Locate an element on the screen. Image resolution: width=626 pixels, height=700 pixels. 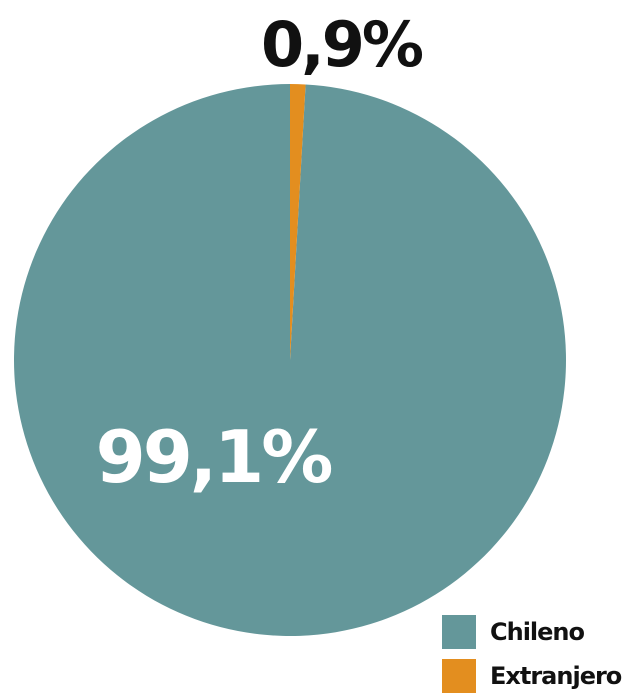
chart-legend: Chileno Extranjero is located at coordinates (534, 656).